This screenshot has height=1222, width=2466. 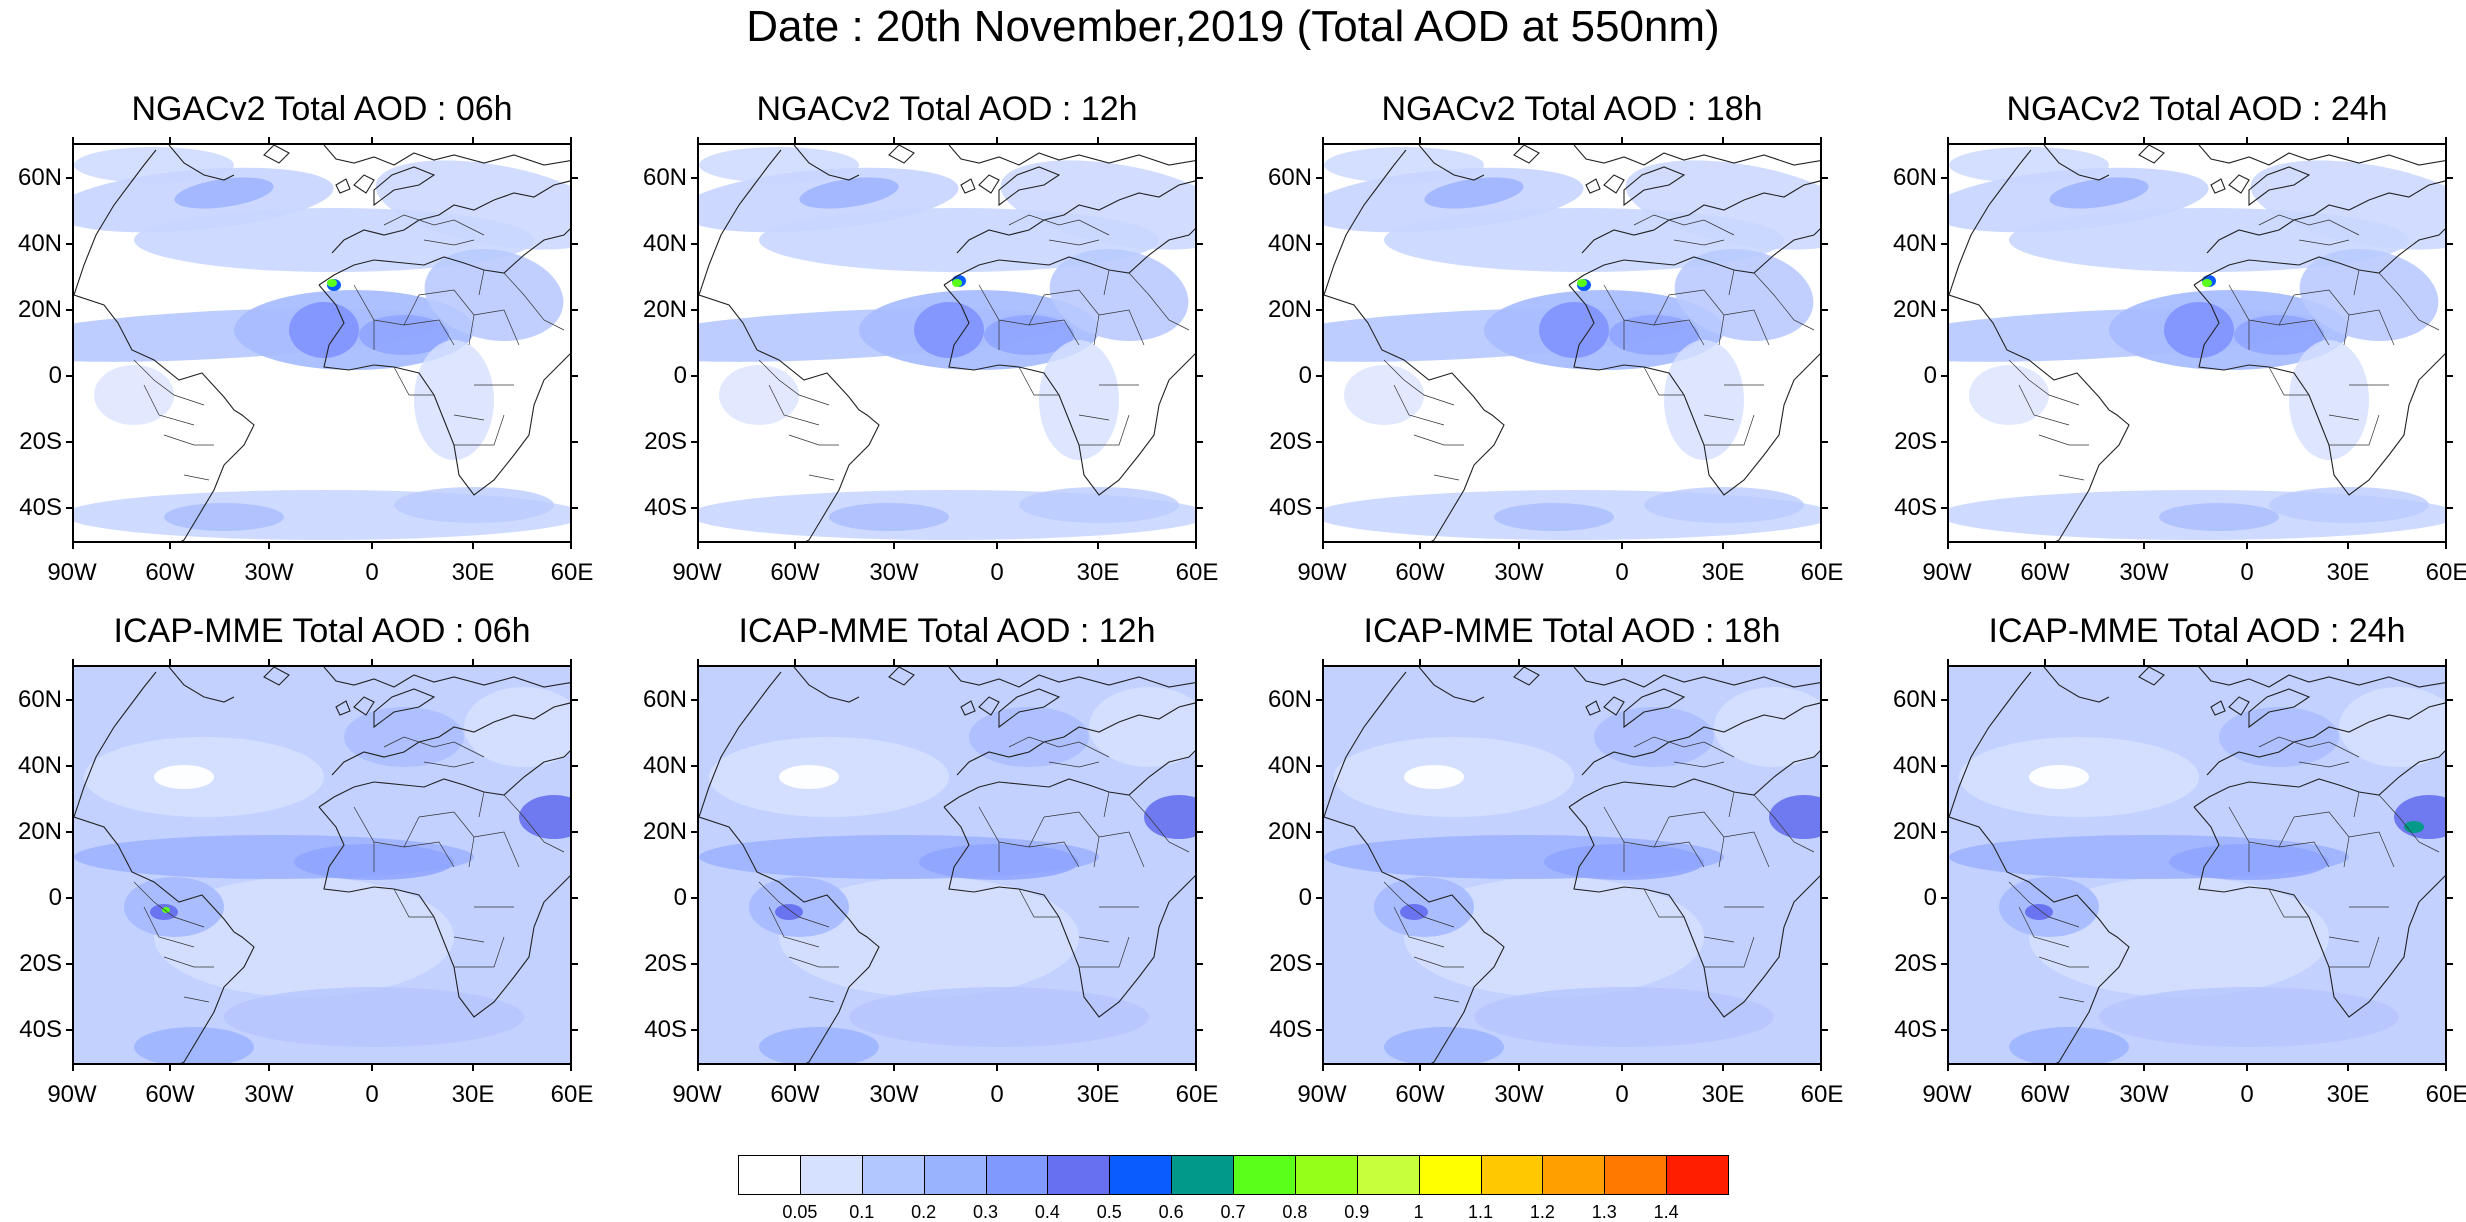 I want to click on lat-tick-label: 40N, so click(x=664, y=243).